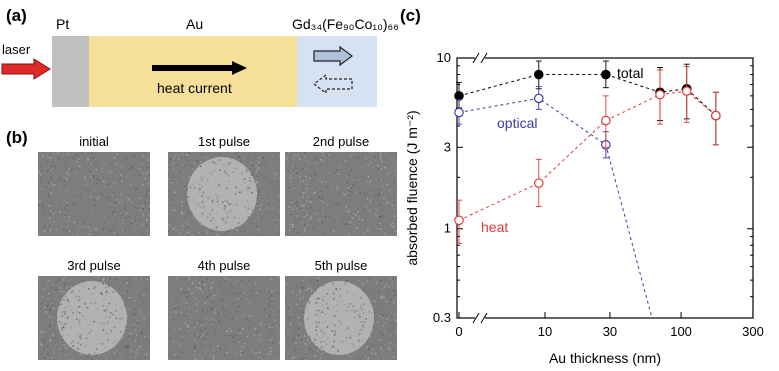  Describe the element at coordinates (444, 57) in the screenshot. I see `y-tick-label: 10` at that location.